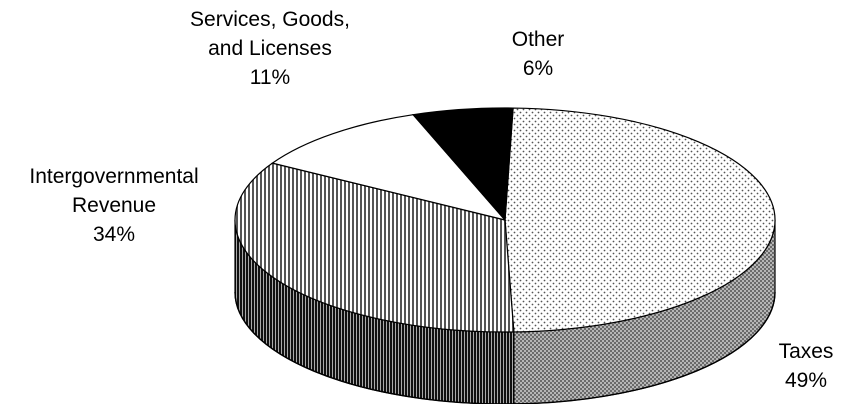 This screenshot has width=846, height=404. What do you see at coordinates (538, 39) in the screenshot?
I see `slice-label-line: Other` at bounding box center [538, 39].